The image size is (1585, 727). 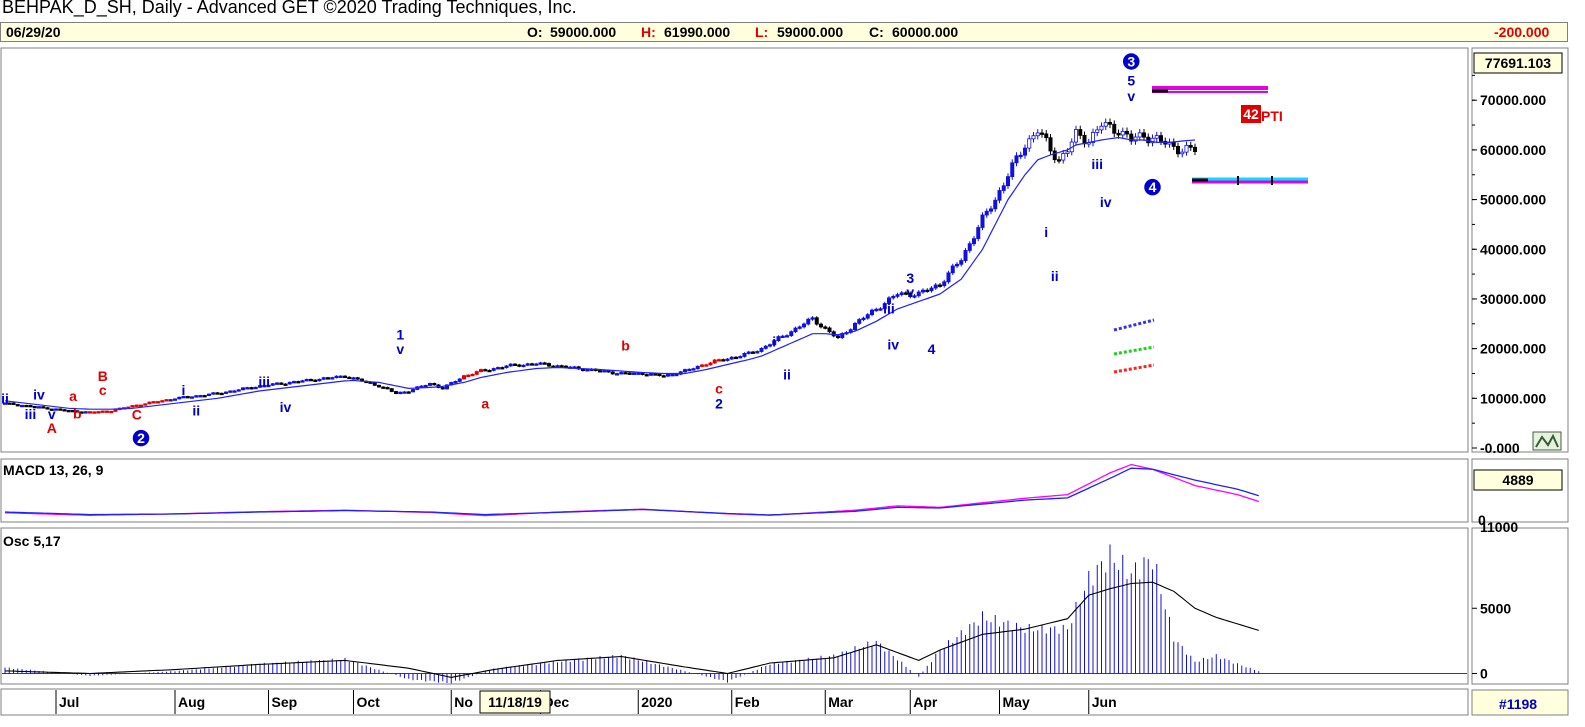 I want to click on price-tick-label: -0.000, so click(x=1500, y=448).